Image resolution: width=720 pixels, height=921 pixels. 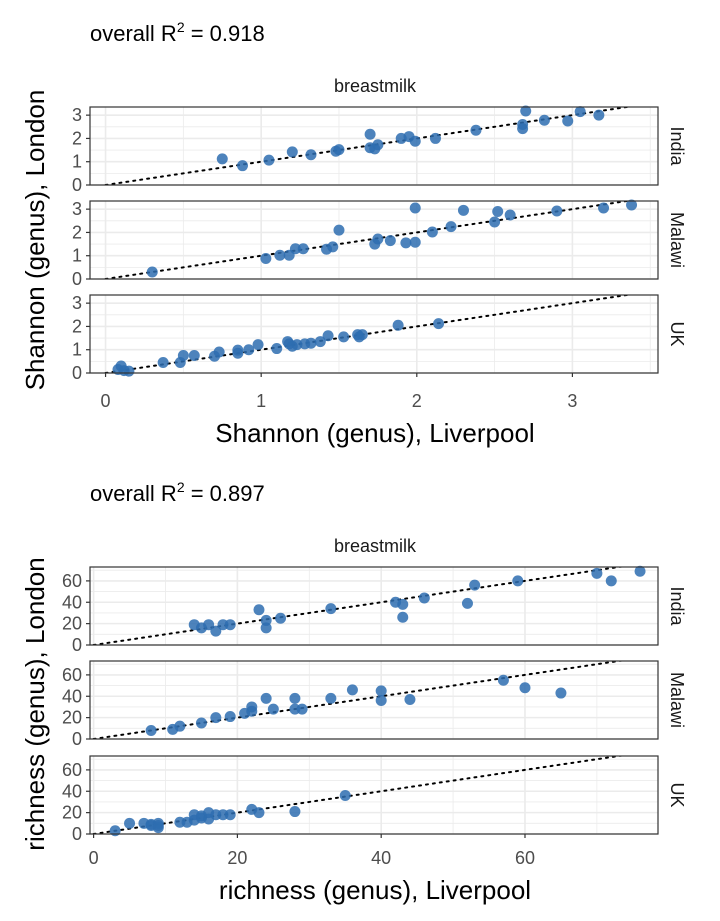 I want to click on y-tick-label: 40, so click(x=72, y=696).